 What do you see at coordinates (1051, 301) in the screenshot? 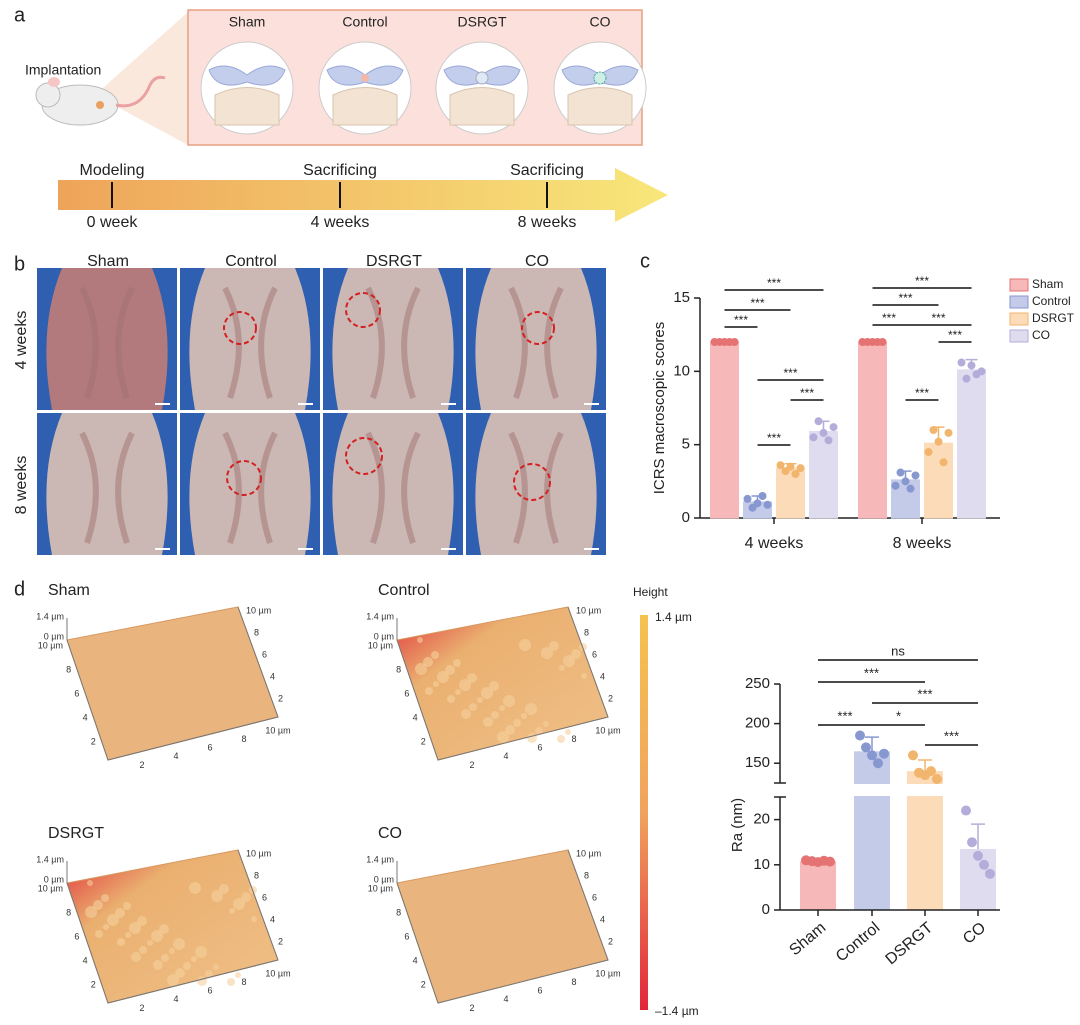
I see `legend-label: Control` at bounding box center [1051, 301].